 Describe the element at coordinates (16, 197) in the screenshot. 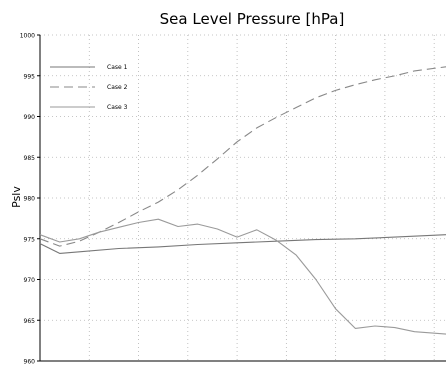

I see `y-axis-label: Pslv` at that location.